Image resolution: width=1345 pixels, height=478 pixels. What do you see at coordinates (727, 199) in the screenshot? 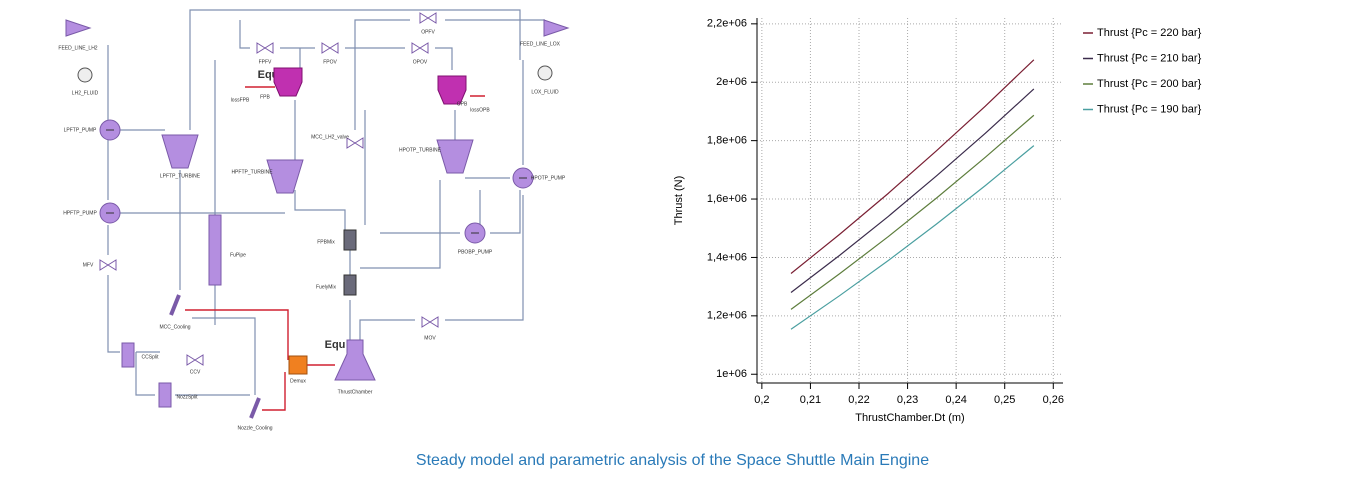
I see `y-tick-label: 1,6e+06` at bounding box center [727, 199].